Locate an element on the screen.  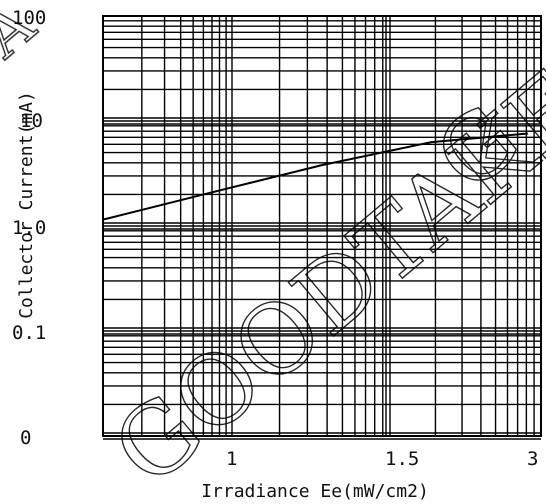
x-tick-label: 3 is located at coordinates (532, 459).